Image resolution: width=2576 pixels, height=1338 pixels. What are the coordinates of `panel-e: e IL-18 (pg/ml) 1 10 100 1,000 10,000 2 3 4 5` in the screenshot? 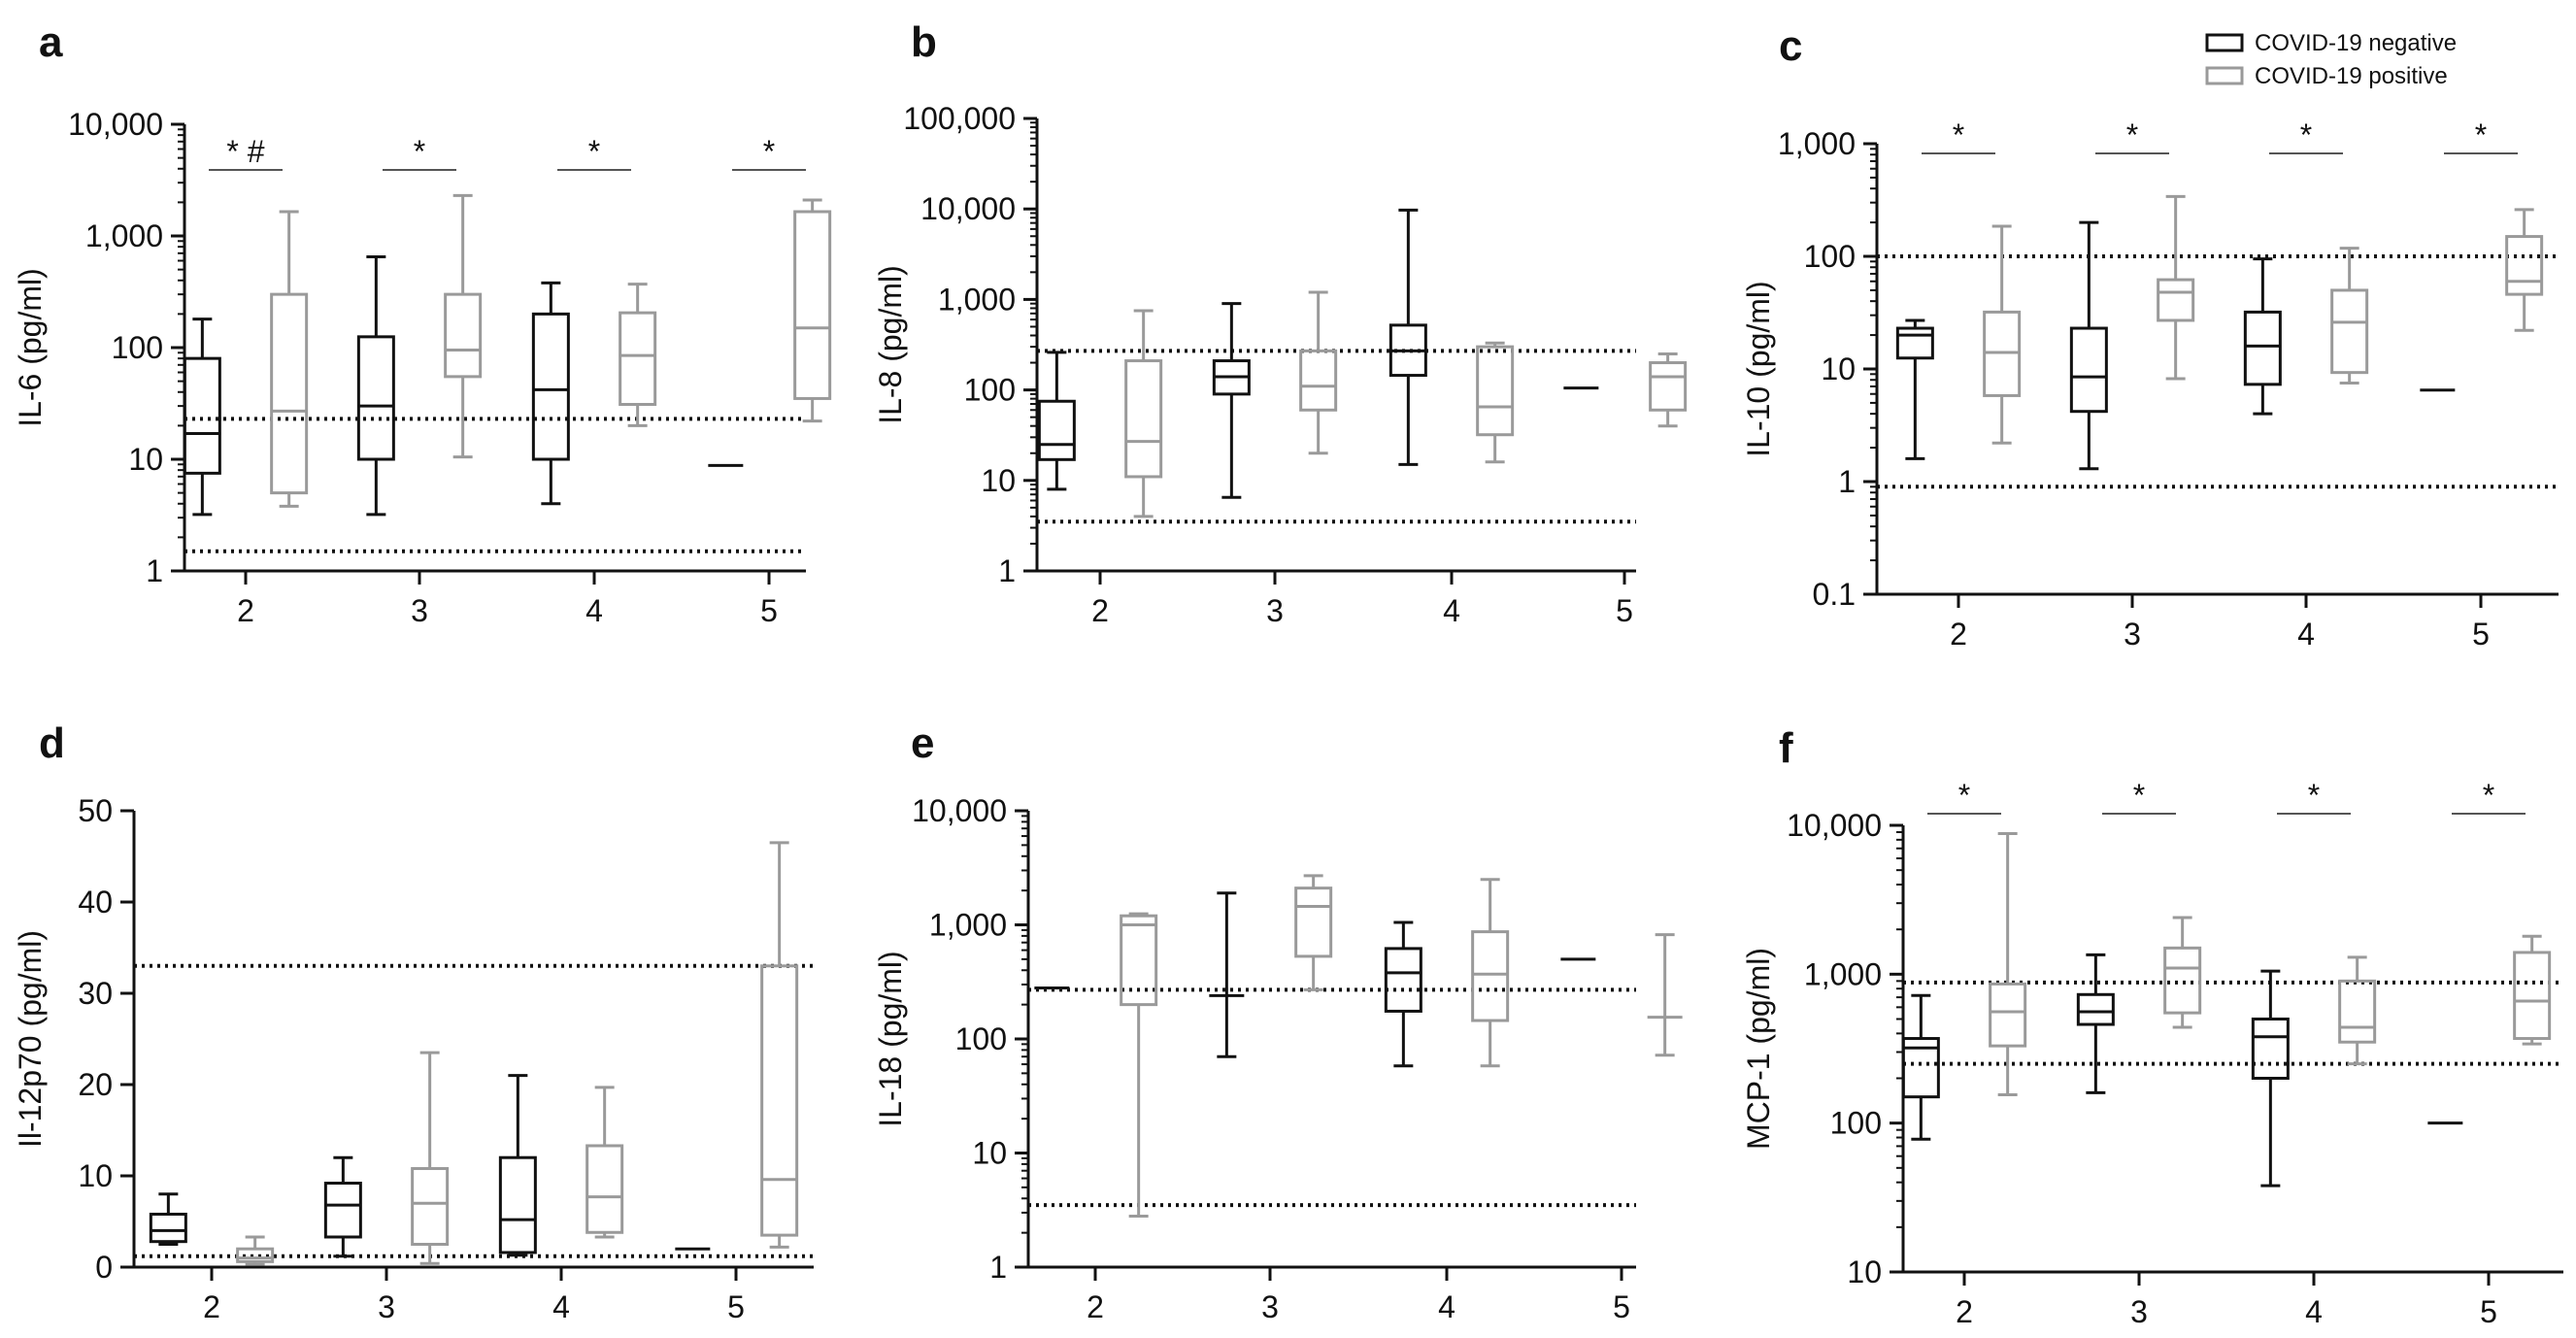 It's located at (1278, 1021).